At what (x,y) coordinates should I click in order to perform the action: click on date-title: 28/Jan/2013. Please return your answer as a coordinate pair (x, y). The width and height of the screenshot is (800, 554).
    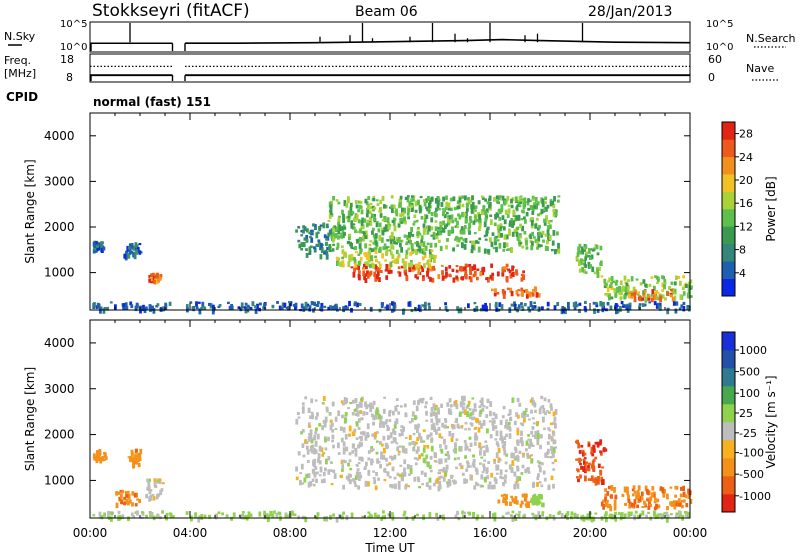
    Looking at the image, I should click on (630, 12).